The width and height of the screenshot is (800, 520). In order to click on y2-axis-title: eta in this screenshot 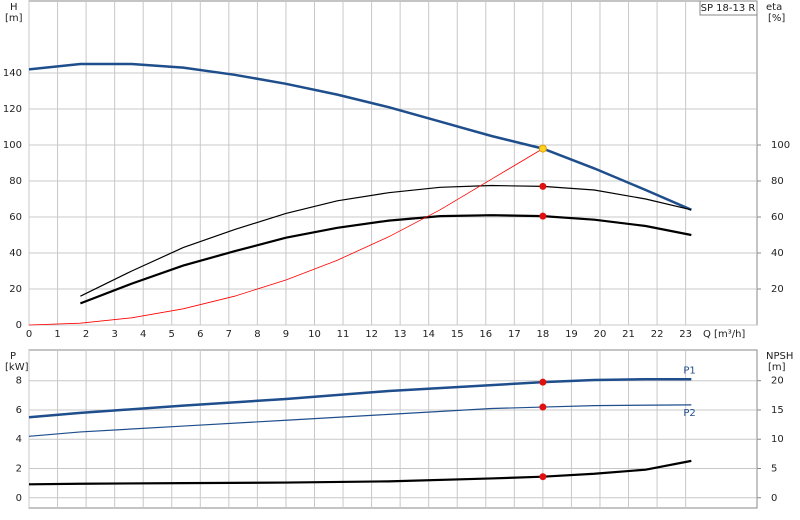, I will do `click(774, 7)`.